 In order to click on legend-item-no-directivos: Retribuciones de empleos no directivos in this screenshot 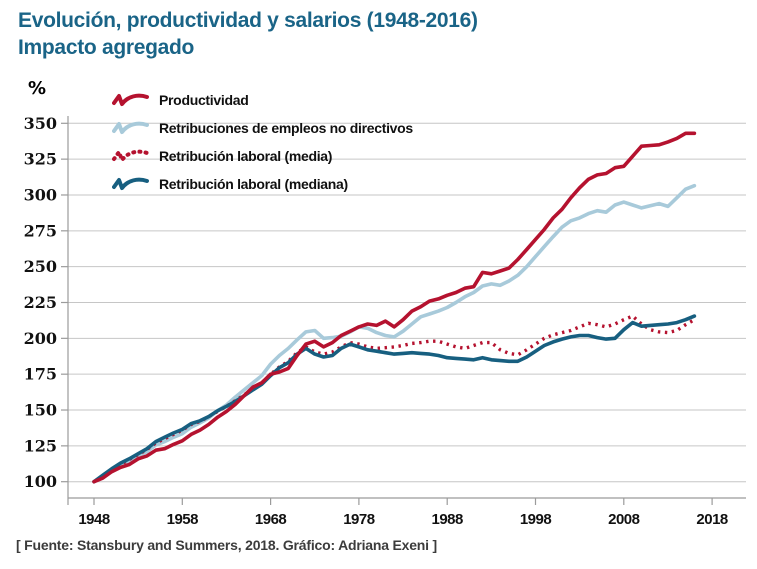, I will do `click(262, 128)`.